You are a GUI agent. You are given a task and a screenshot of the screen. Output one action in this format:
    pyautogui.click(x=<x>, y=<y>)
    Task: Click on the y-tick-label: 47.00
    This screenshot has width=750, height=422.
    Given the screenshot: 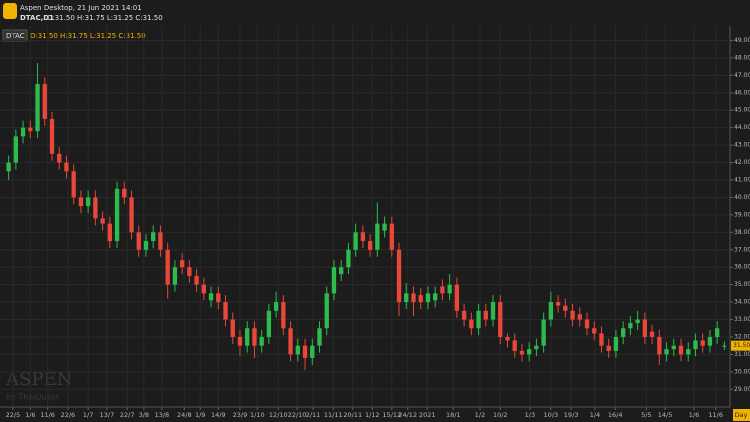 What is the action you would take?
    pyautogui.click(x=742, y=75)
    